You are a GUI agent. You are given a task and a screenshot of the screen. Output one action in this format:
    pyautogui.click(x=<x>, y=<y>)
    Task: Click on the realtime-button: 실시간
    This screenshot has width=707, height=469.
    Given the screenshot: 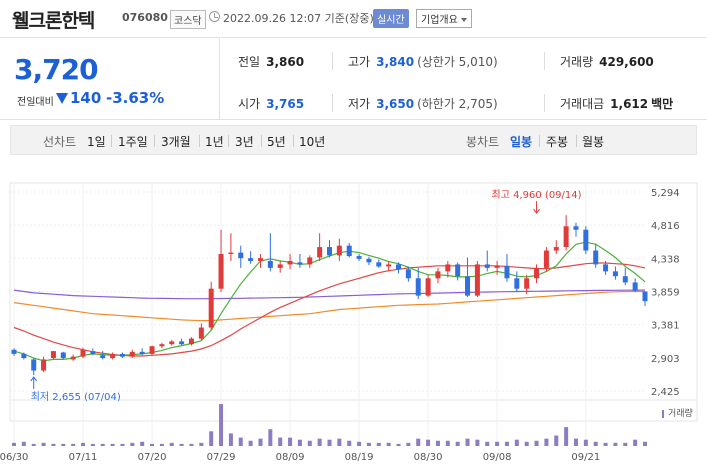 What is the action you would take?
    pyautogui.click(x=391, y=18)
    